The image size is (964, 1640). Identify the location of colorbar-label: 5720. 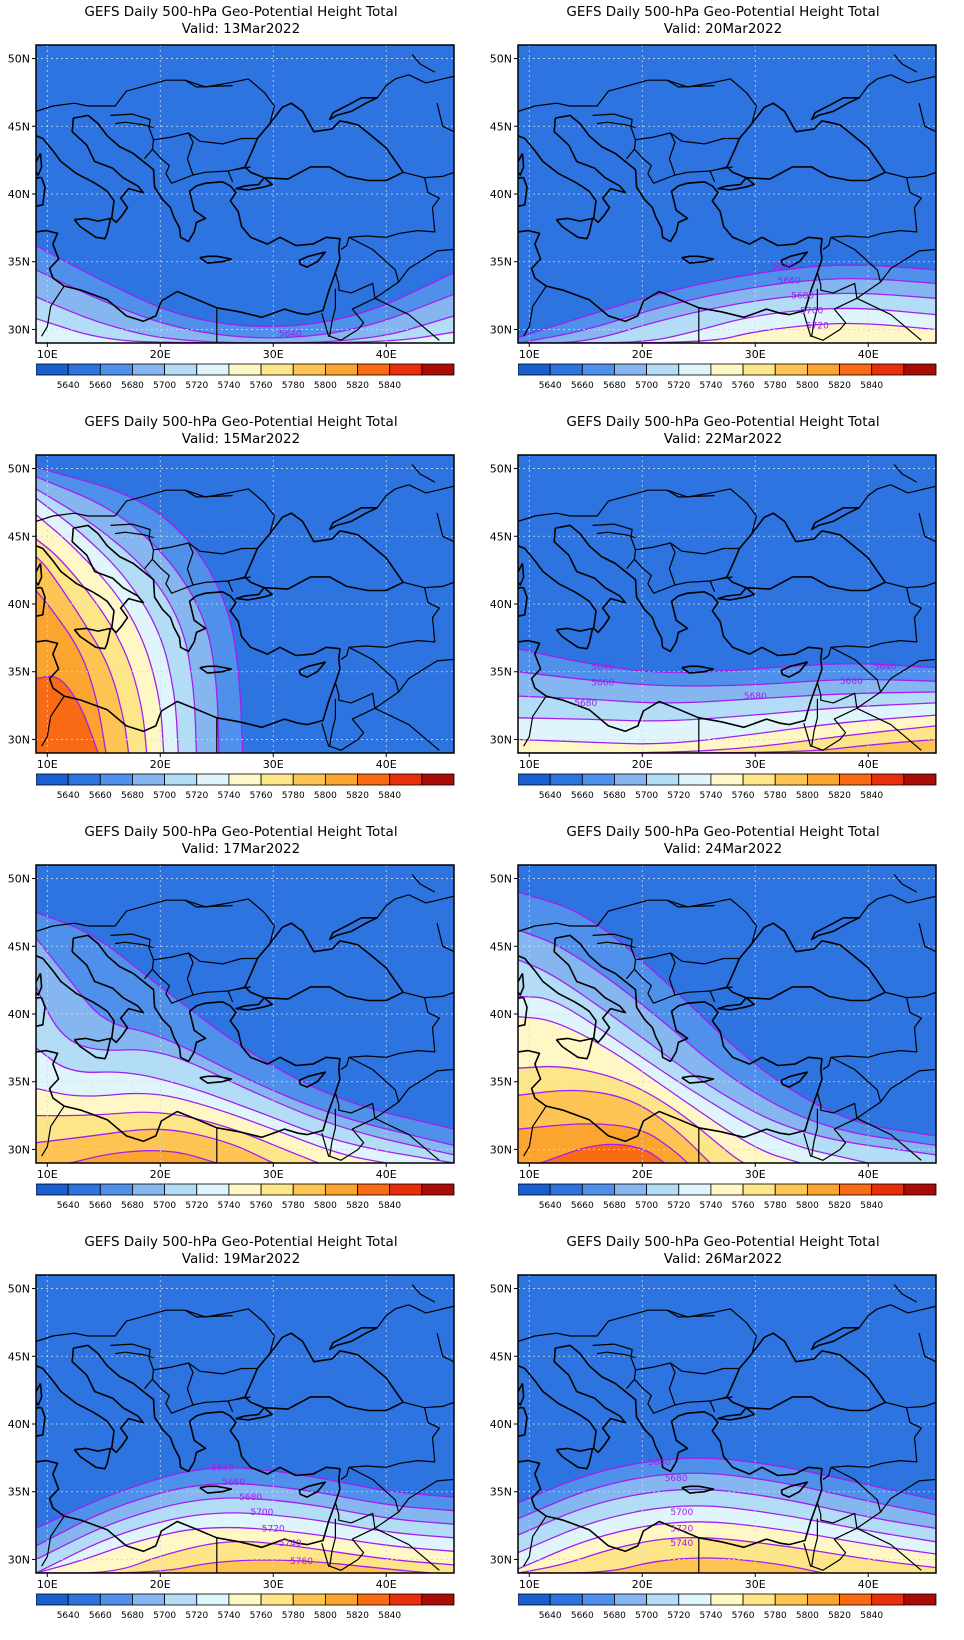
(196, 796).